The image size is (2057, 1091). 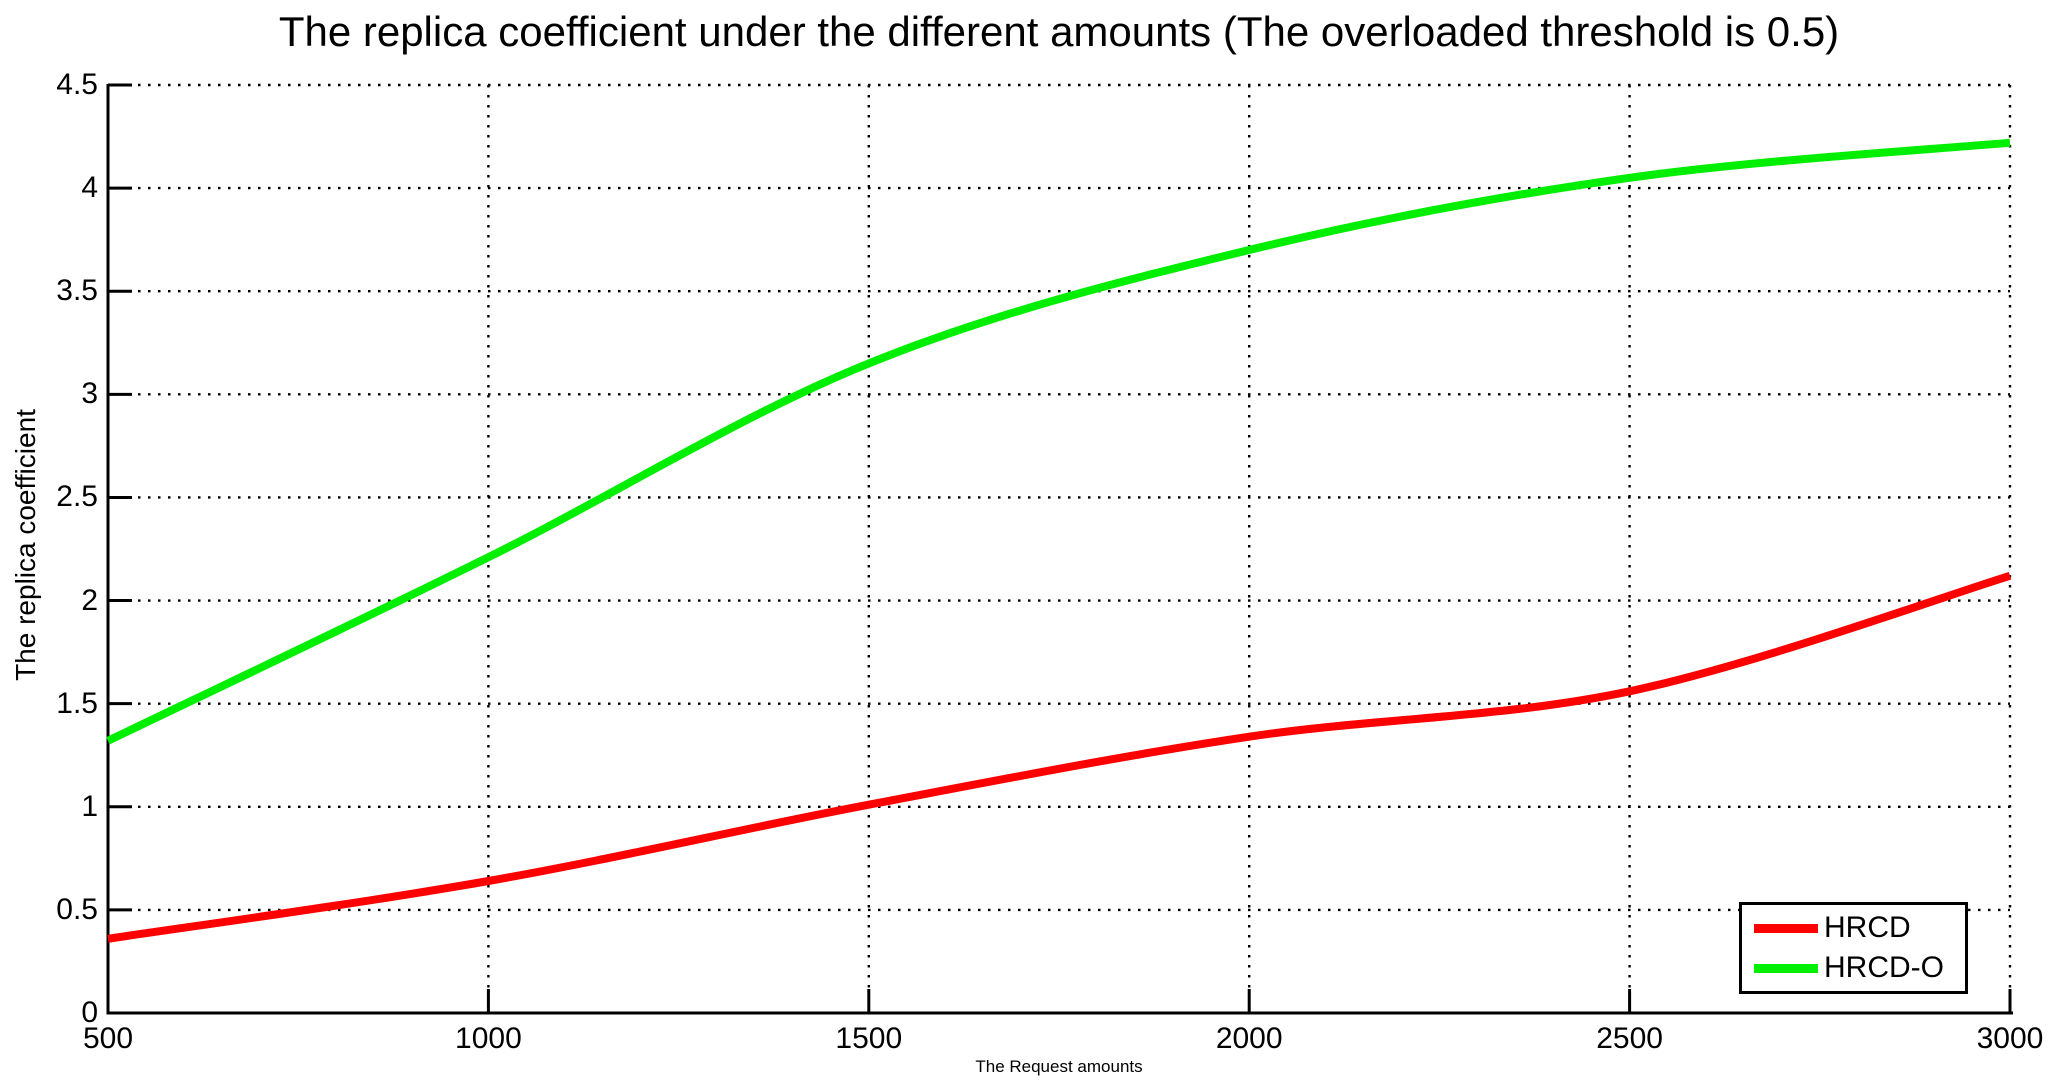 What do you see at coordinates (77, 84) in the screenshot?
I see `y-tick-label: 4.5` at bounding box center [77, 84].